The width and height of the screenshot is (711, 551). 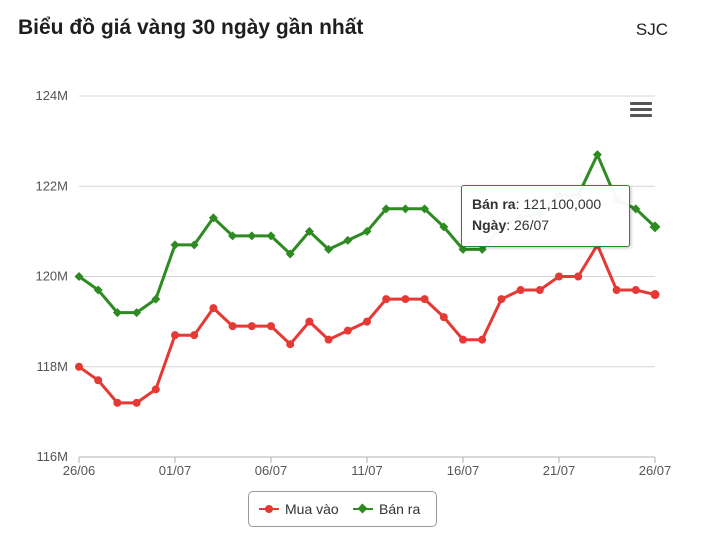 I want to click on hamburger-menu-icon, so click(x=641, y=111).